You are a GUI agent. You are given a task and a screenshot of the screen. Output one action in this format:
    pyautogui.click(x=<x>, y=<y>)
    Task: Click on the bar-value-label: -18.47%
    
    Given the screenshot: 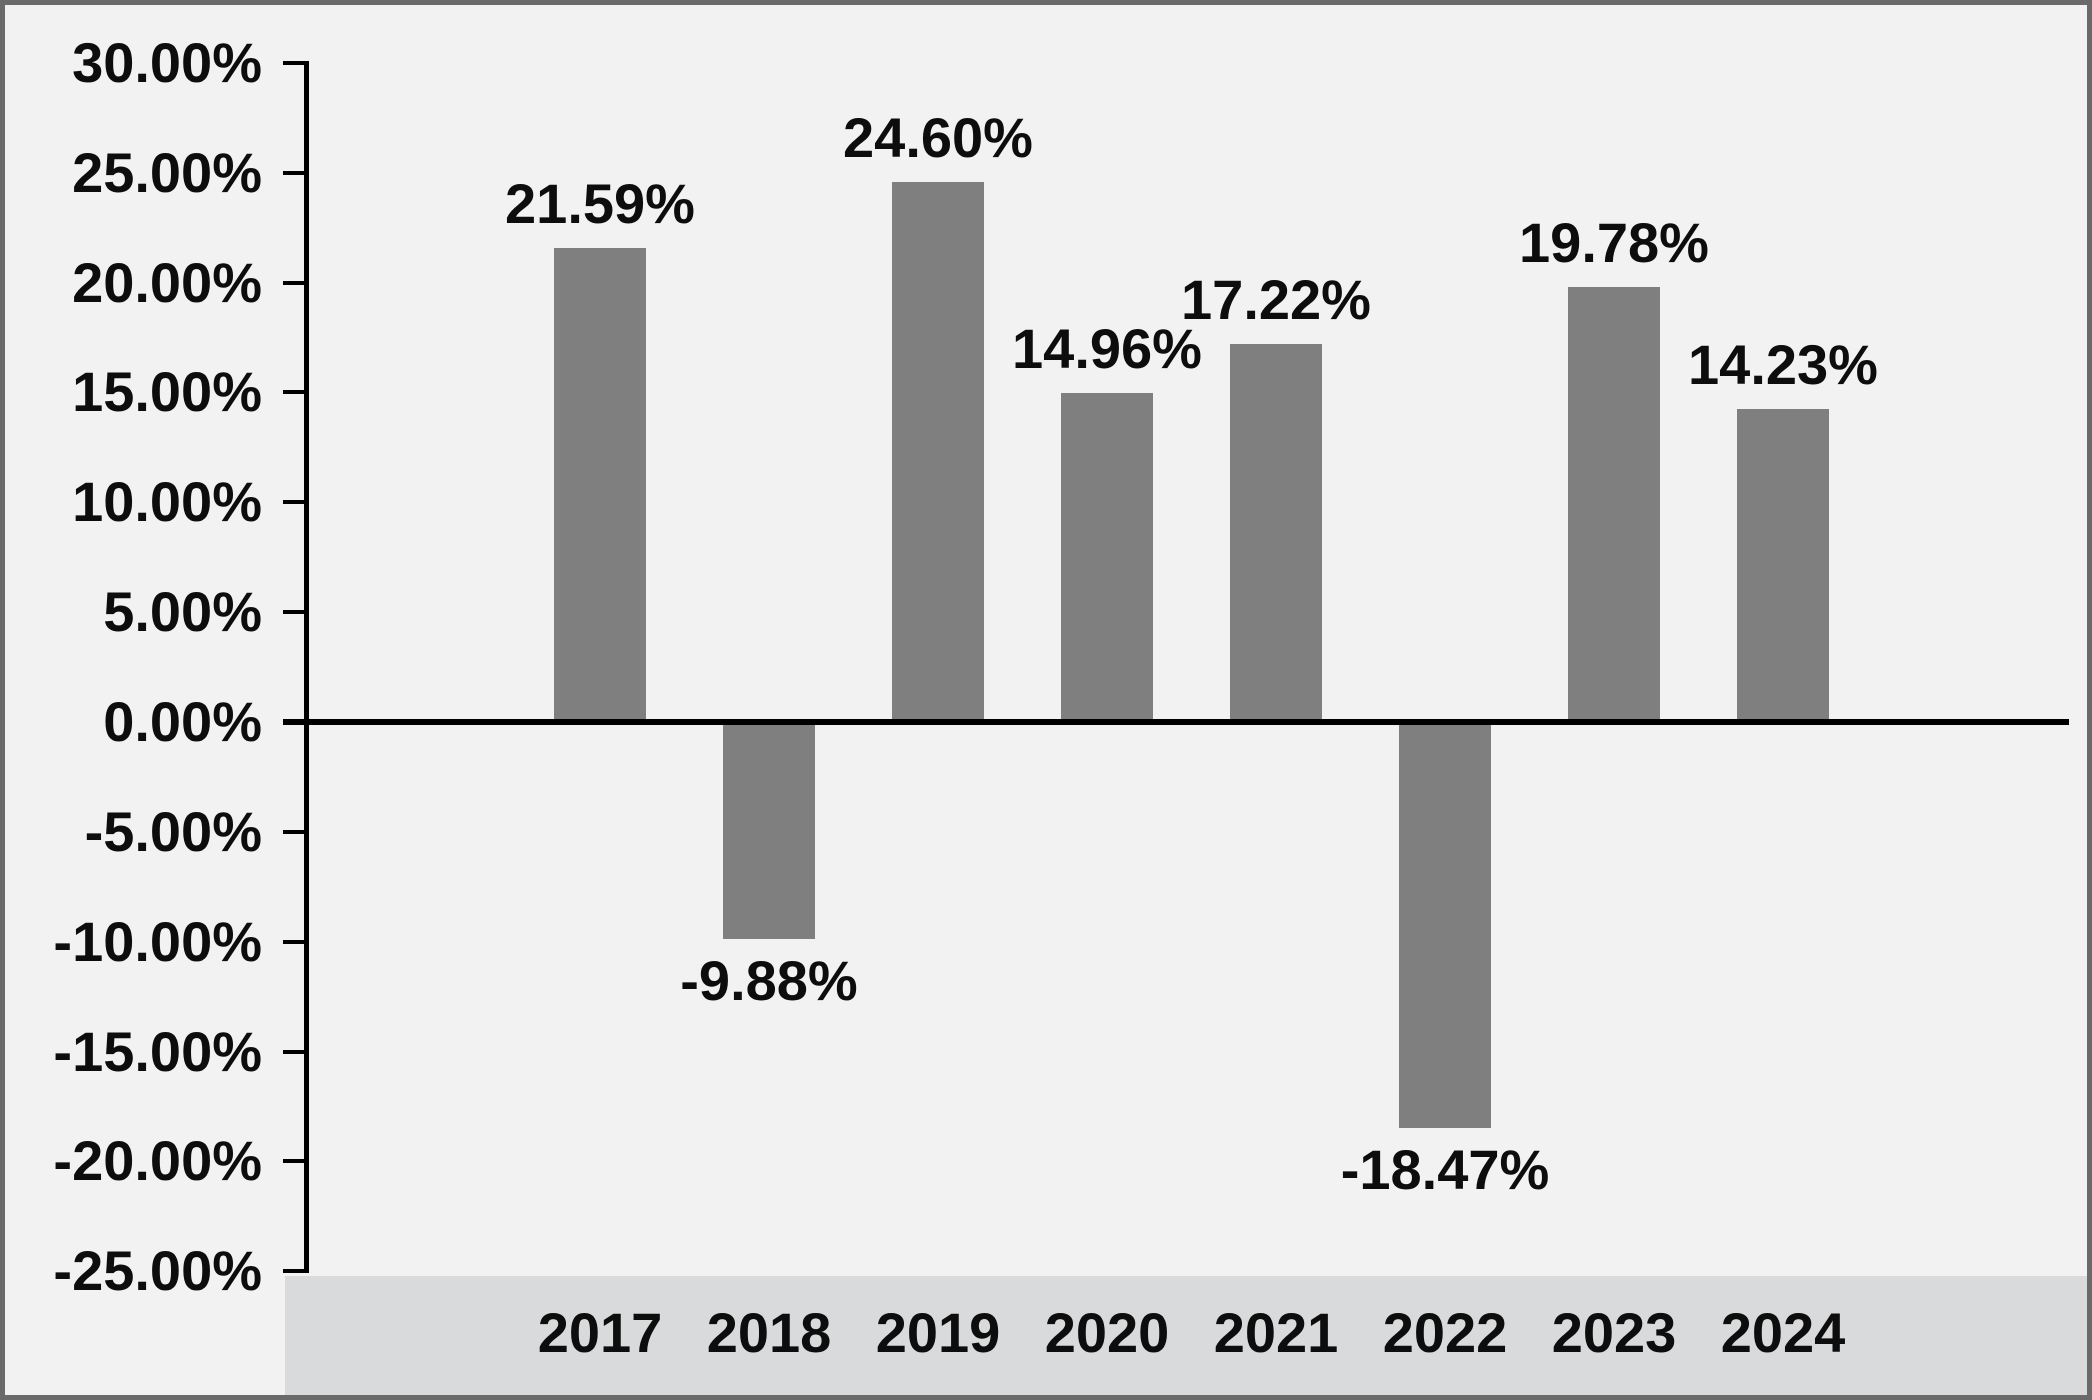 What is the action you would take?
    pyautogui.click(x=1445, y=1169)
    